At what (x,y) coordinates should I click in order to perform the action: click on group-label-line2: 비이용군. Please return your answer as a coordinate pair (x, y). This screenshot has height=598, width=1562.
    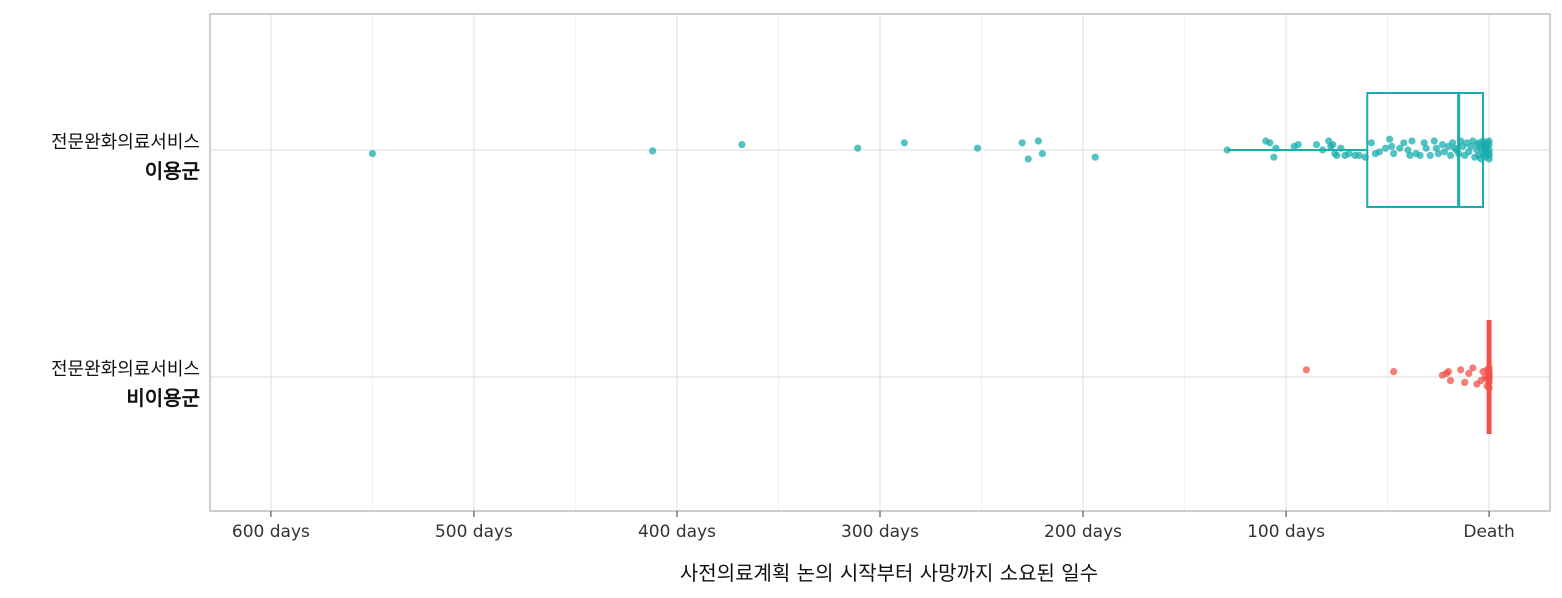
    Looking at the image, I should click on (163, 398).